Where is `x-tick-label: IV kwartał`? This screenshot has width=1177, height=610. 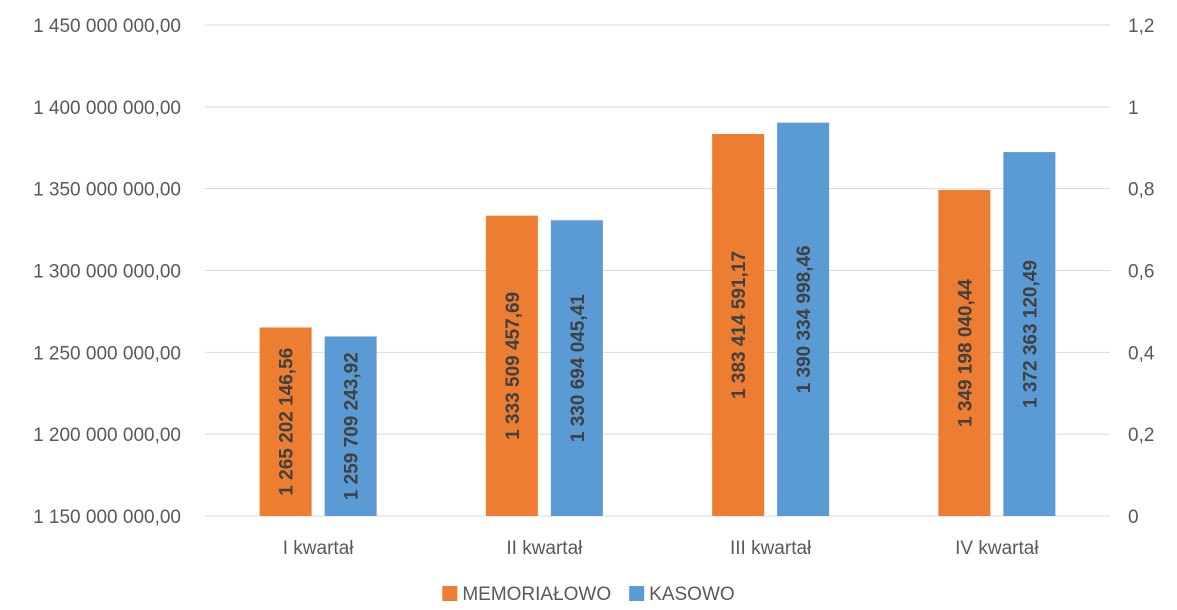
x-tick-label: IV kwartał is located at coordinates (997, 548).